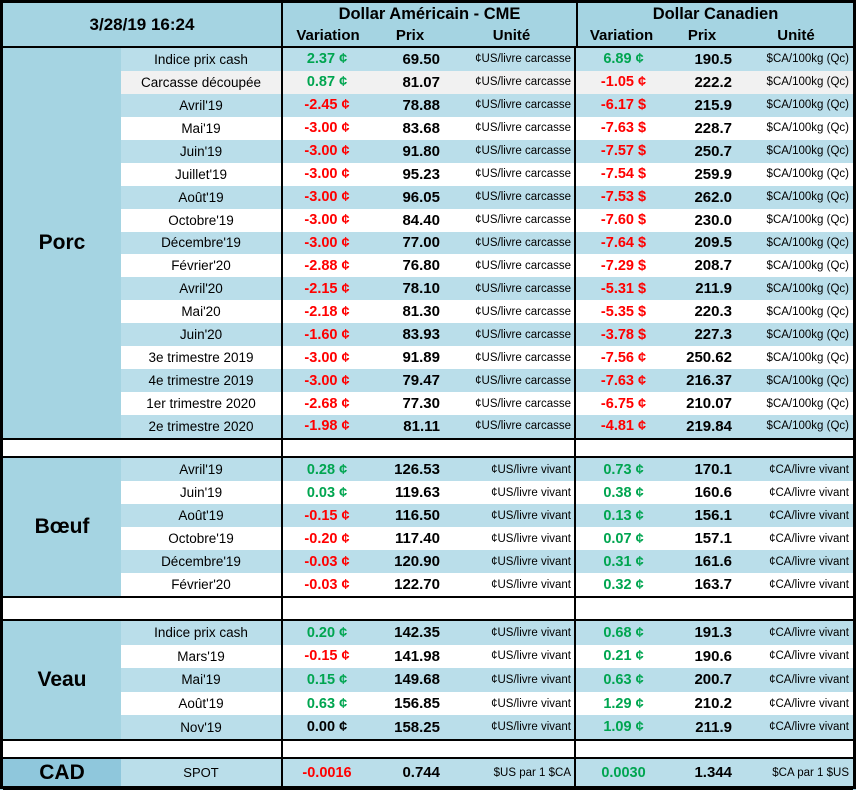 The width and height of the screenshot is (856, 790). I want to click on us-prix-value: 81.30, so click(421, 312).